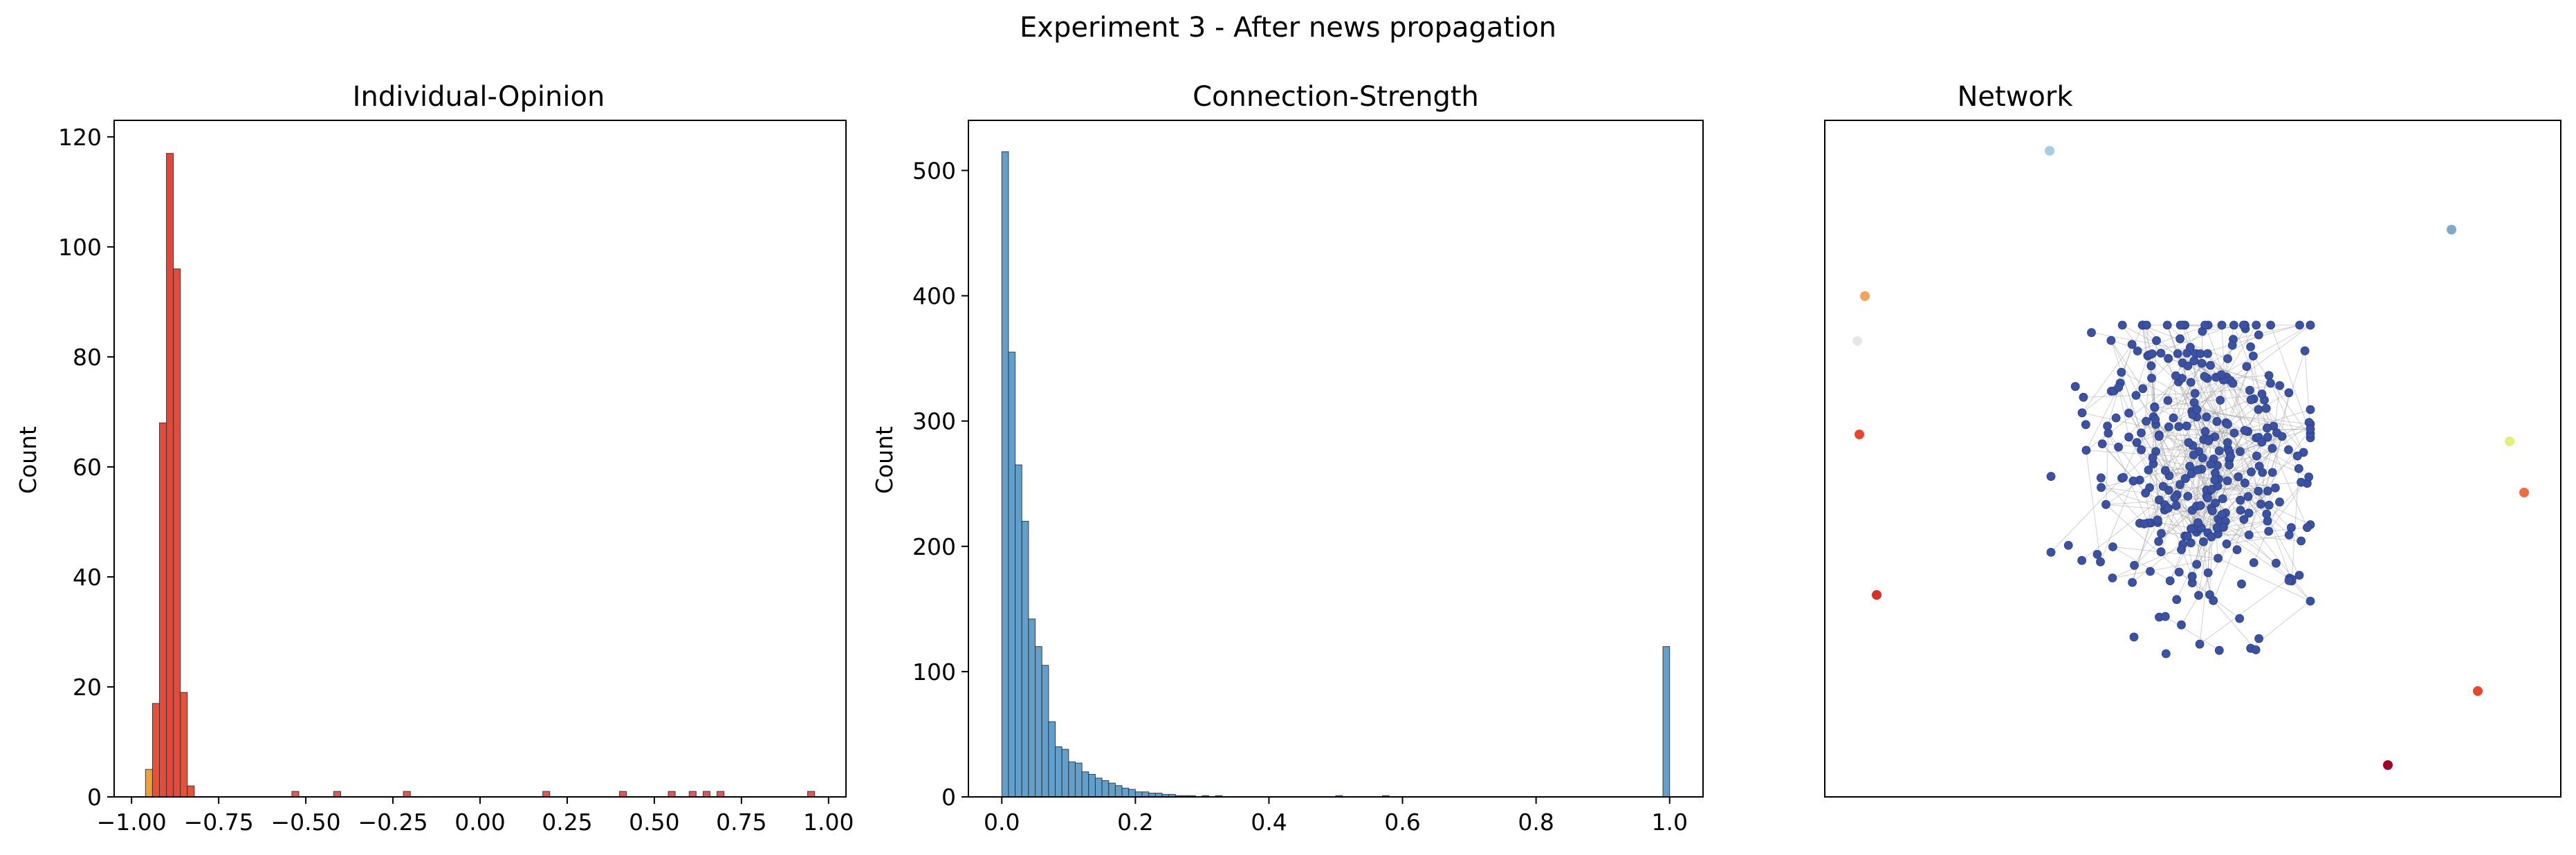 Image resolution: width=2576 pixels, height=855 pixels. I want to click on strength-x-tick-label: 1.0, so click(1669, 822).